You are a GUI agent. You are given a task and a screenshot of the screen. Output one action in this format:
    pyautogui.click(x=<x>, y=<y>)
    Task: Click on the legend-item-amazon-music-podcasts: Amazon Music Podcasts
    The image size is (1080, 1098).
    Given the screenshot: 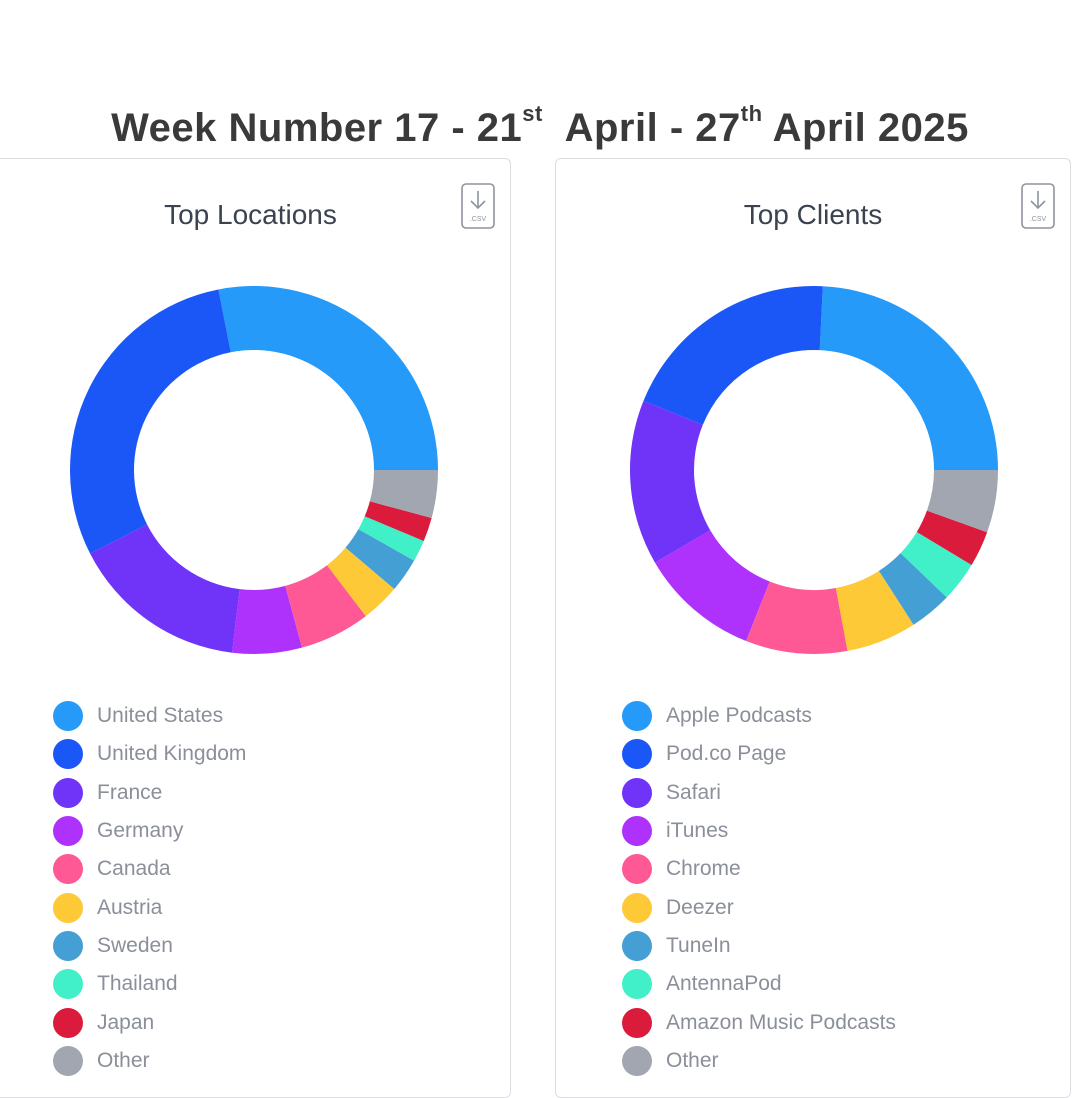 What is the action you would take?
    pyautogui.click(x=759, y=1022)
    